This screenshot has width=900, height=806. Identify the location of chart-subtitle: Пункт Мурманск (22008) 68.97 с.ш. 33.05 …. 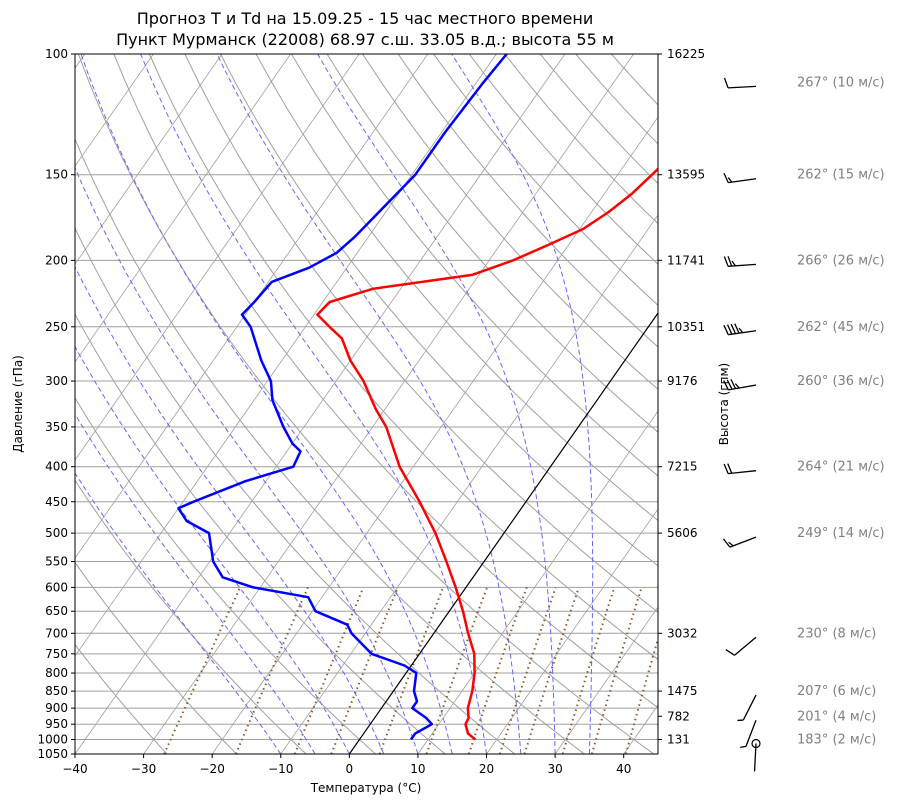
(365, 39).